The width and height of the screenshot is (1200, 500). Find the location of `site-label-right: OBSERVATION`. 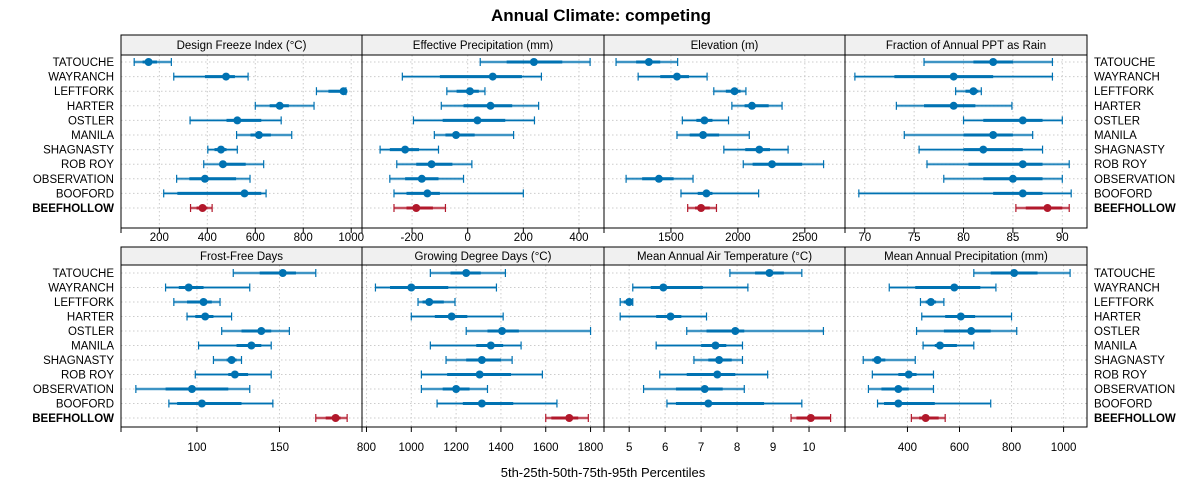

site-label-right: OBSERVATION is located at coordinates (1134, 390).